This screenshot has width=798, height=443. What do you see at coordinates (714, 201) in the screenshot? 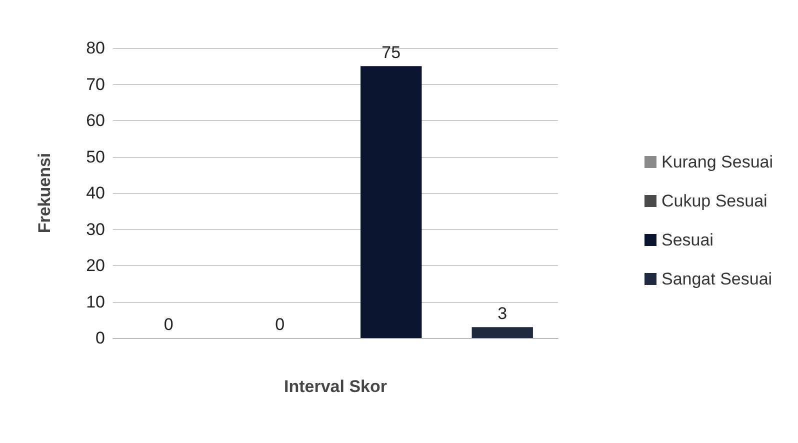
I see `legend-label: Cukup Sesuai` at bounding box center [714, 201].